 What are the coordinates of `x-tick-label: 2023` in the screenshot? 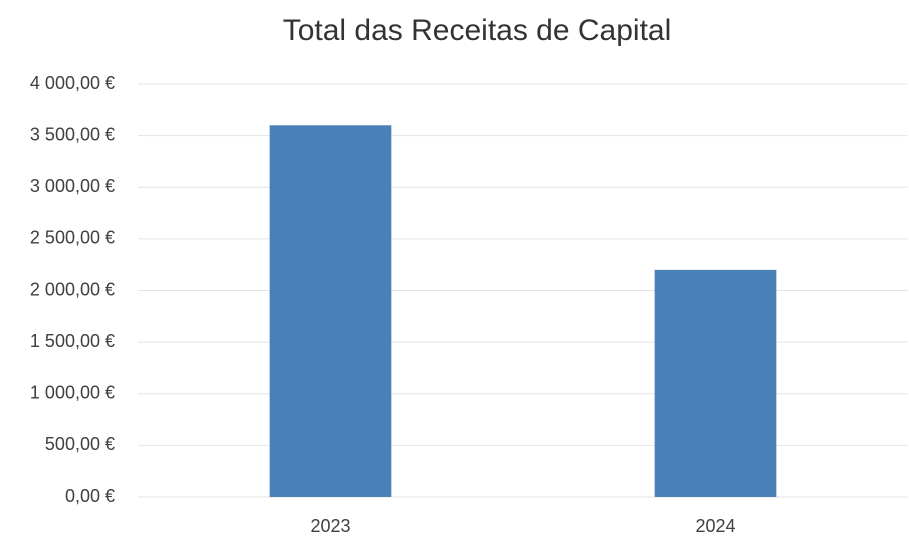 It's located at (330, 526).